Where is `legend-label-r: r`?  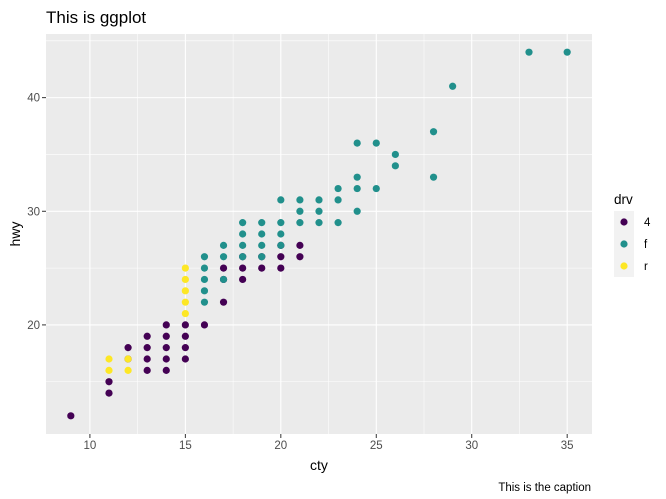 legend-label-r: r is located at coordinates (646, 267).